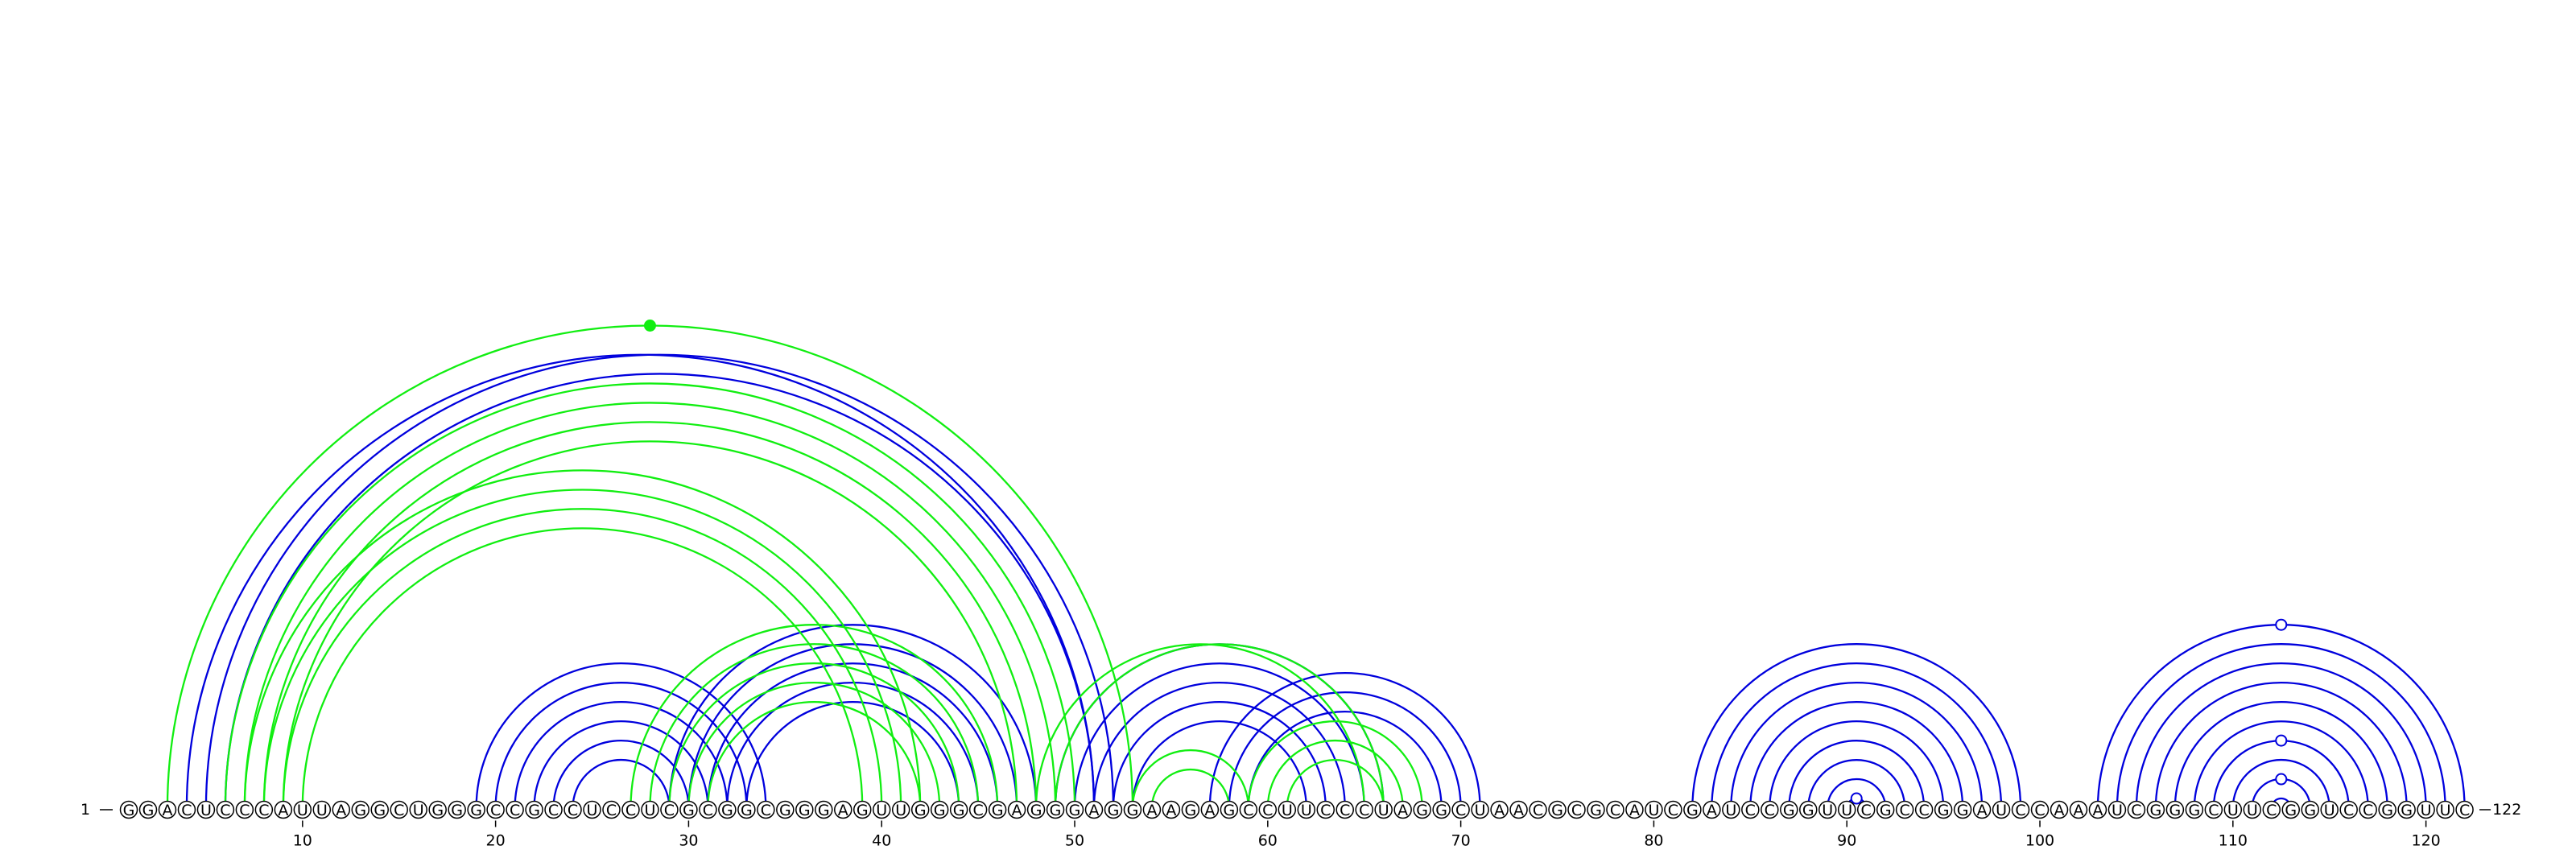 The height and width of the screenshot is (858, 2576). What do you see at coordinates (1461, 841) in the screenshot?
I see `position-tick-label: 70` at bounding box center [1461, 841].